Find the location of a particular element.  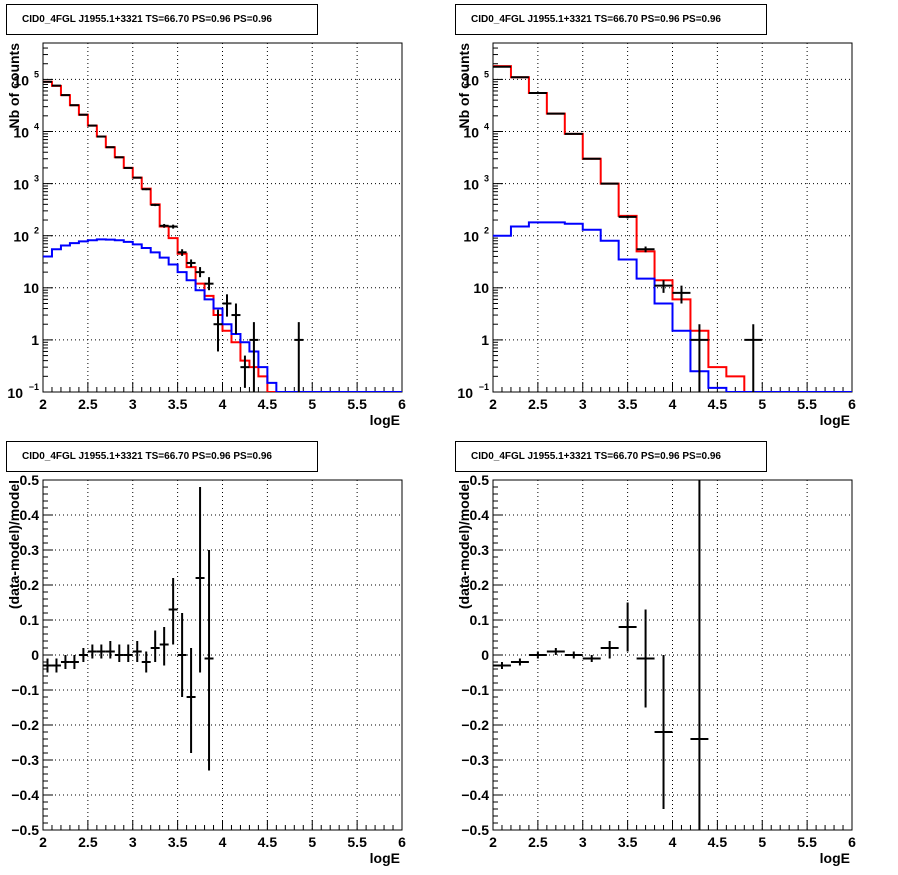

y-tick-exponent: −1 is located at coordinates (484, 387).